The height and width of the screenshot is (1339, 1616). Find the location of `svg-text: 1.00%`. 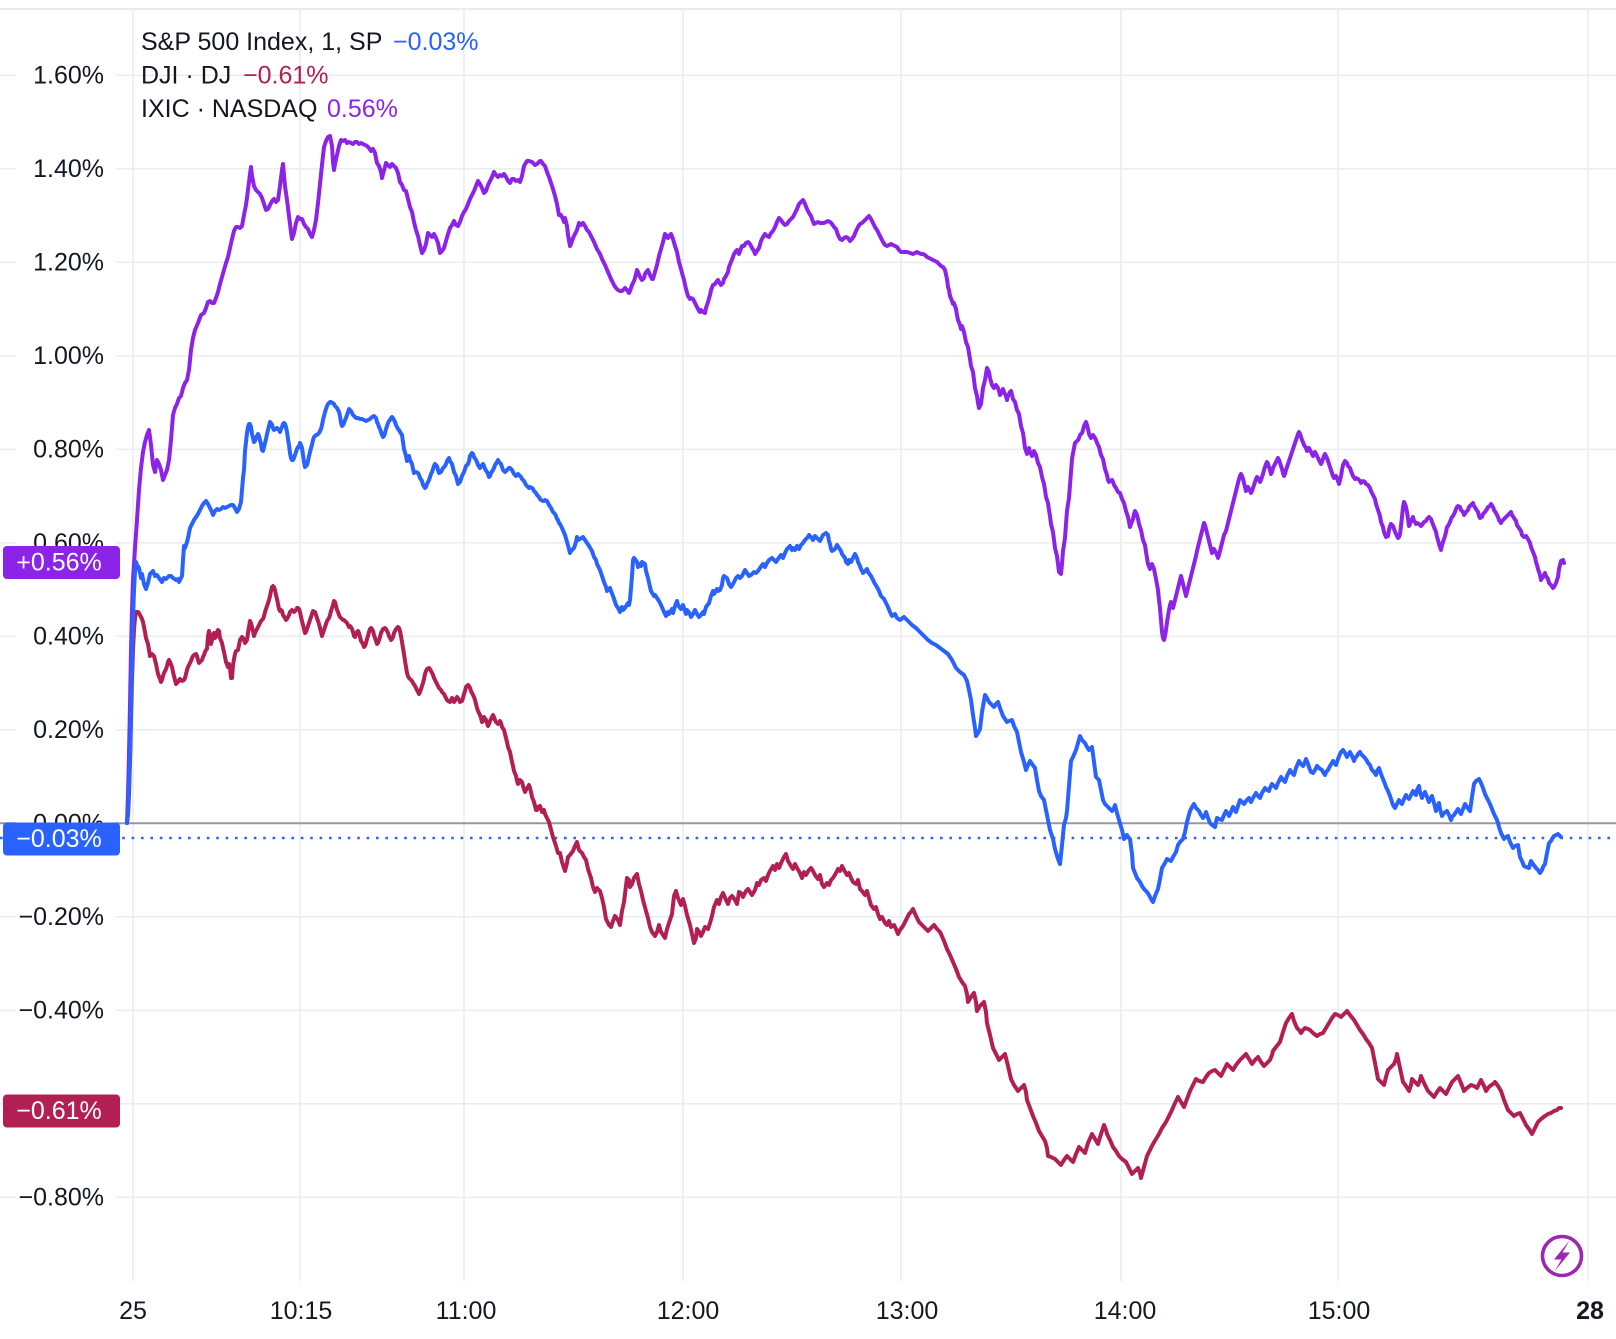

svg-text: 1.00% is located at coordinates (68, 356).